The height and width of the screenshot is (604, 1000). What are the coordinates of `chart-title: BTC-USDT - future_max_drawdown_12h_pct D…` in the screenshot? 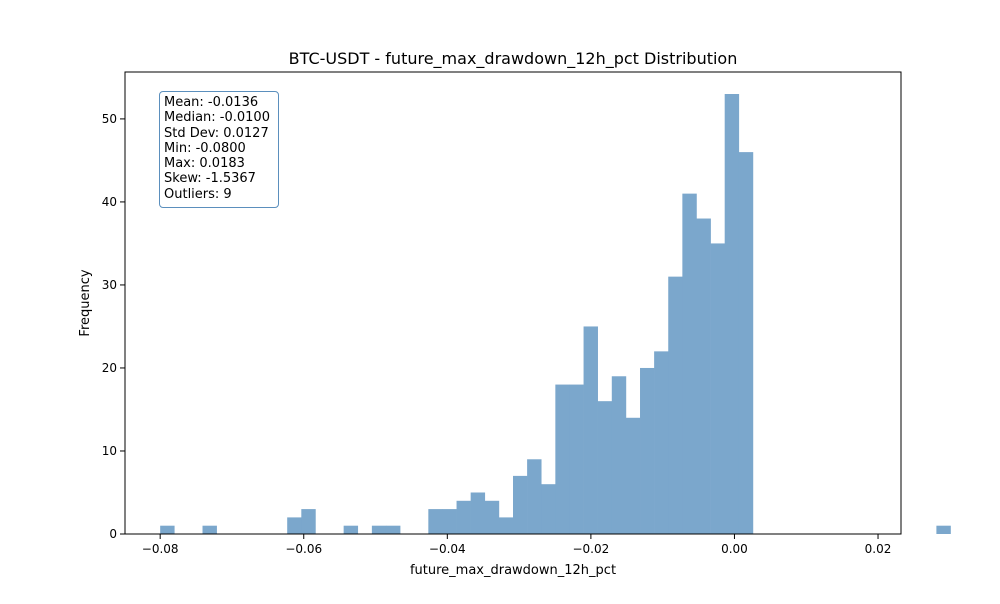 It's located at (513, 59).